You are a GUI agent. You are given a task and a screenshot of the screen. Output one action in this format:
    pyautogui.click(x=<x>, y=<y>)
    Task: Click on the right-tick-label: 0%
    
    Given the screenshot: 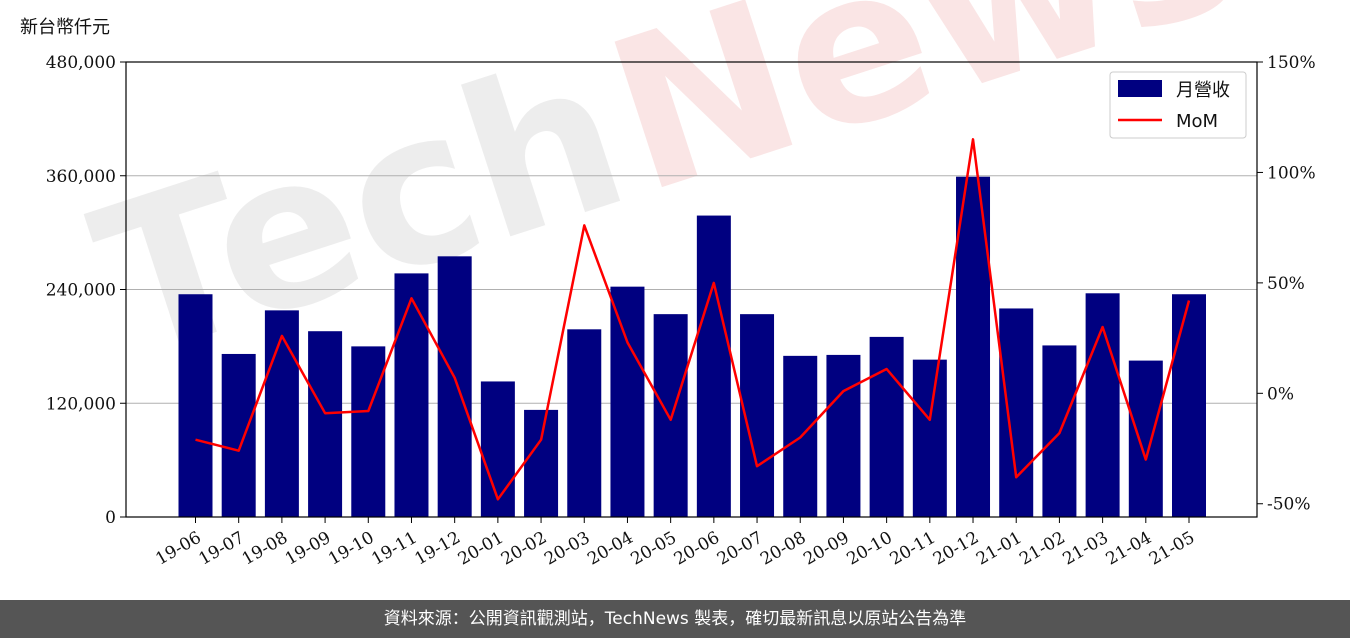 What is the action you would take?
    pyautogui.click(x=1280, y=394)
    